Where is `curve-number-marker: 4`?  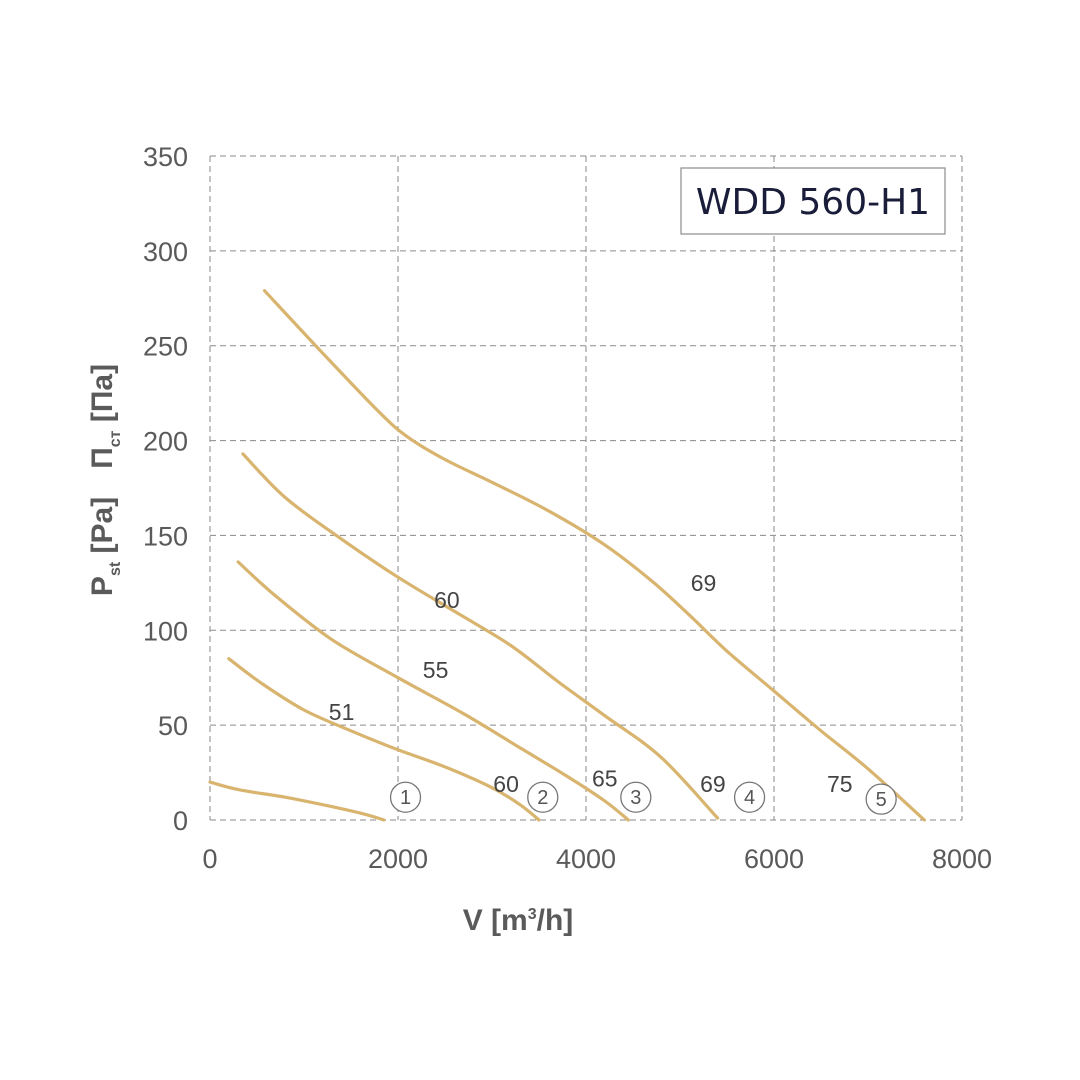
curve-number-marker: 4 is located at coordinates (749, 797).